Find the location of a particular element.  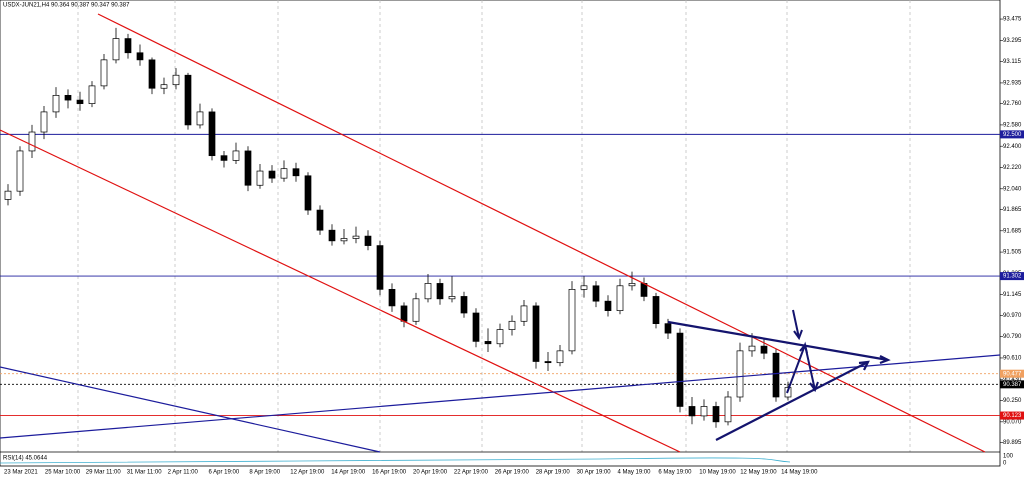

x-tick-label: 6 Apr 19:00 is located at coordinates (224, 473).